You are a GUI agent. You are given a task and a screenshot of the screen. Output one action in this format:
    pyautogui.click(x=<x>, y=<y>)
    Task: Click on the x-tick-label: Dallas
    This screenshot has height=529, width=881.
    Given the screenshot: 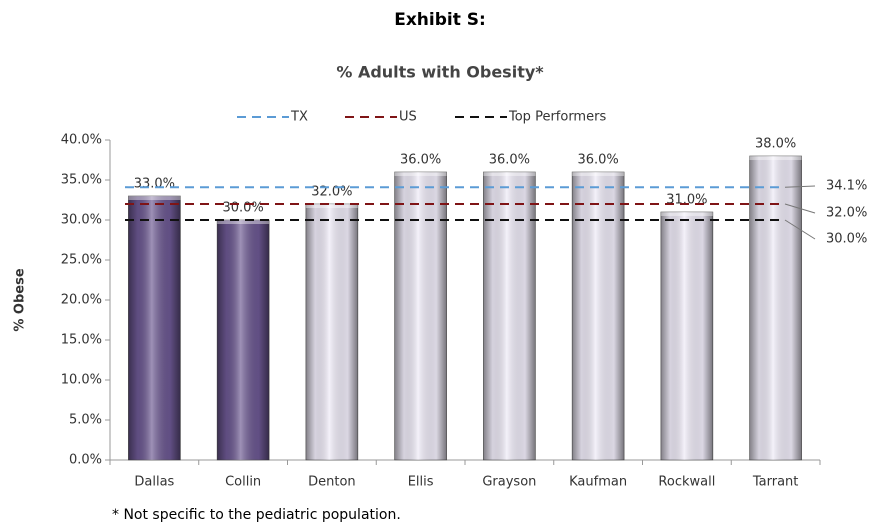 What is the action you would take?
    pyautogui.click(x=154, y=482)
    